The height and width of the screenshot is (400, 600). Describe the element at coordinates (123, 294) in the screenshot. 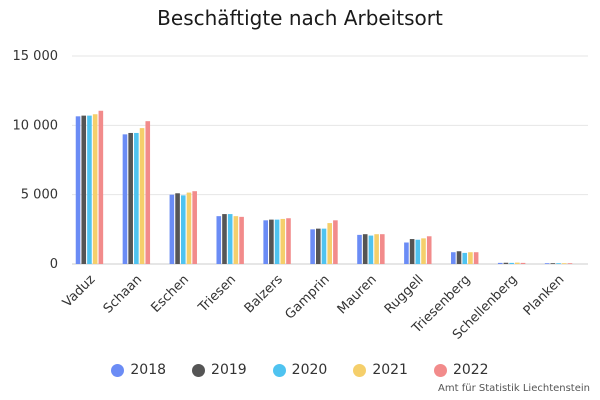

I see `x-tick-label: Schaan` at that location.